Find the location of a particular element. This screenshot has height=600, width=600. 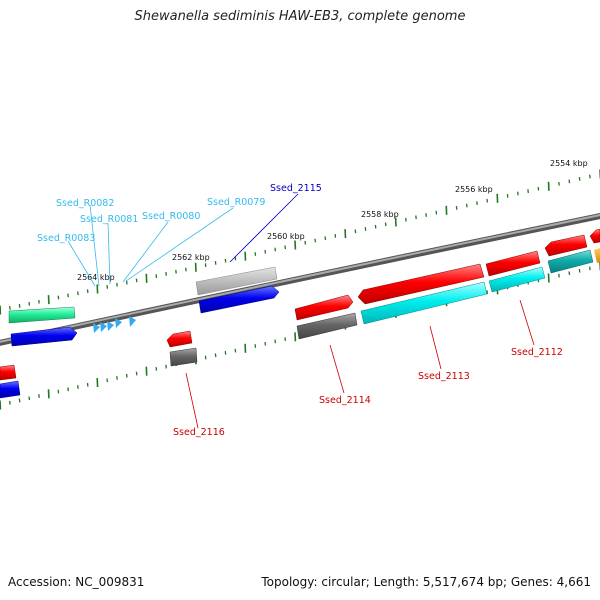

kbp-label-2560: 2560 kbp is located at coordinates (286, 236).